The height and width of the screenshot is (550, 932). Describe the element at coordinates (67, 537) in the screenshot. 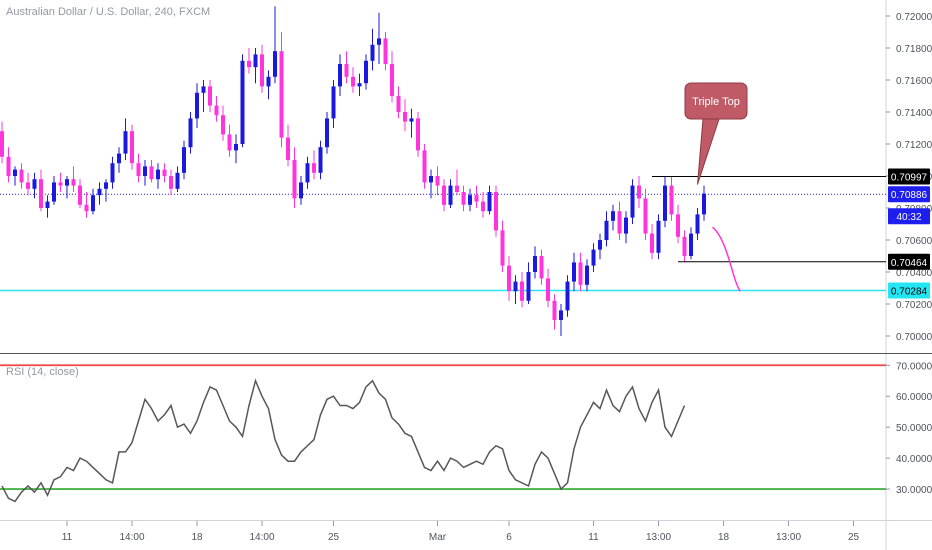

I see `time-tick-label: 11` at that location.